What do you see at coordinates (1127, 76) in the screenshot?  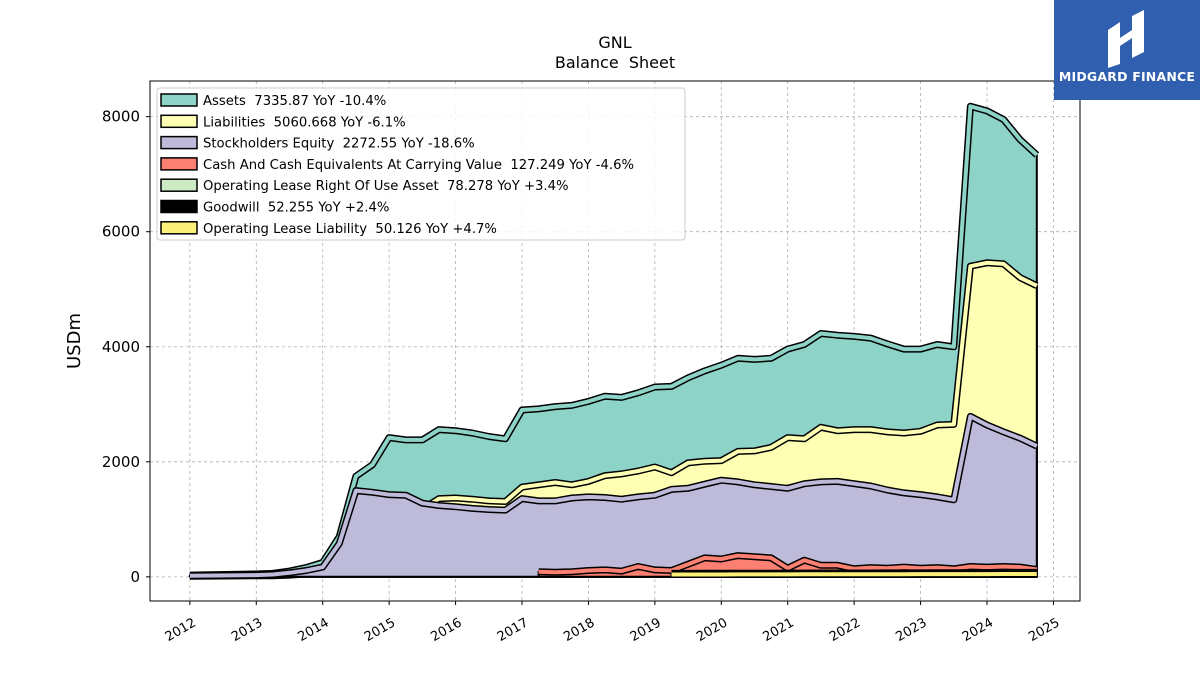 I see `brand-name: MIDGARD FINANCE` at bounding box center [1127, 76].